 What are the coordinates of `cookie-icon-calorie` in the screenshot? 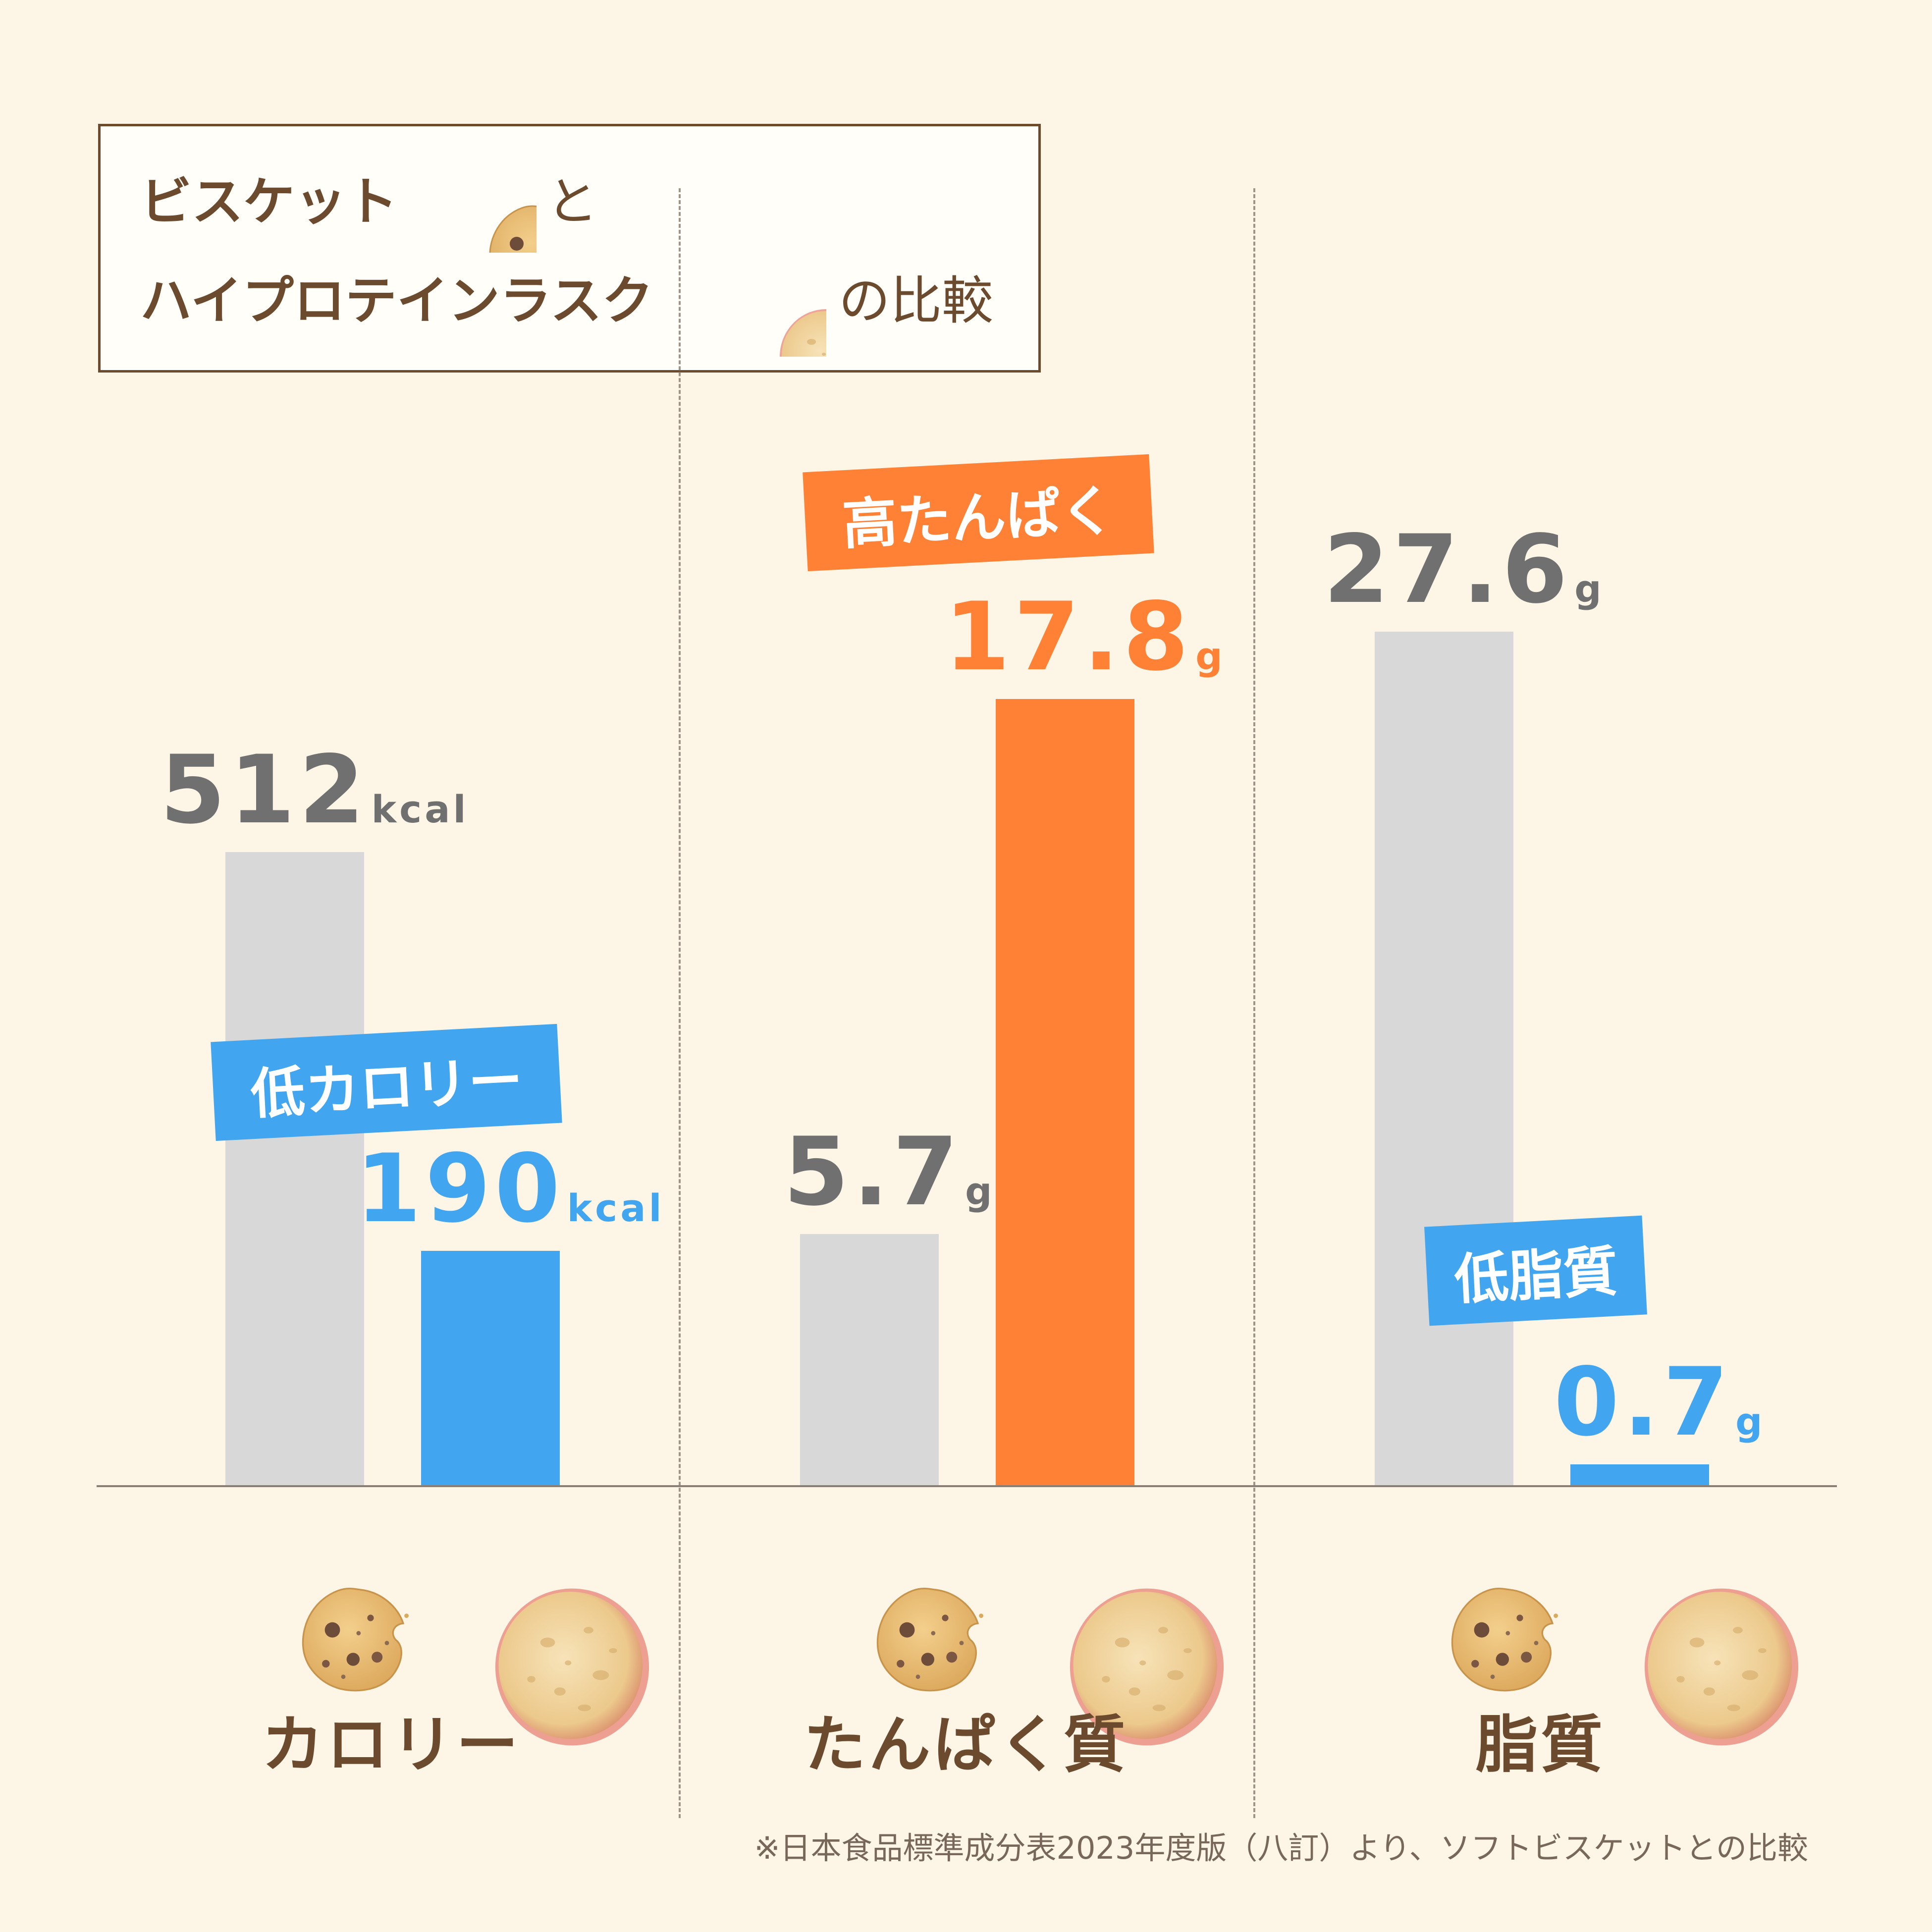 It's located at (299, 1586).